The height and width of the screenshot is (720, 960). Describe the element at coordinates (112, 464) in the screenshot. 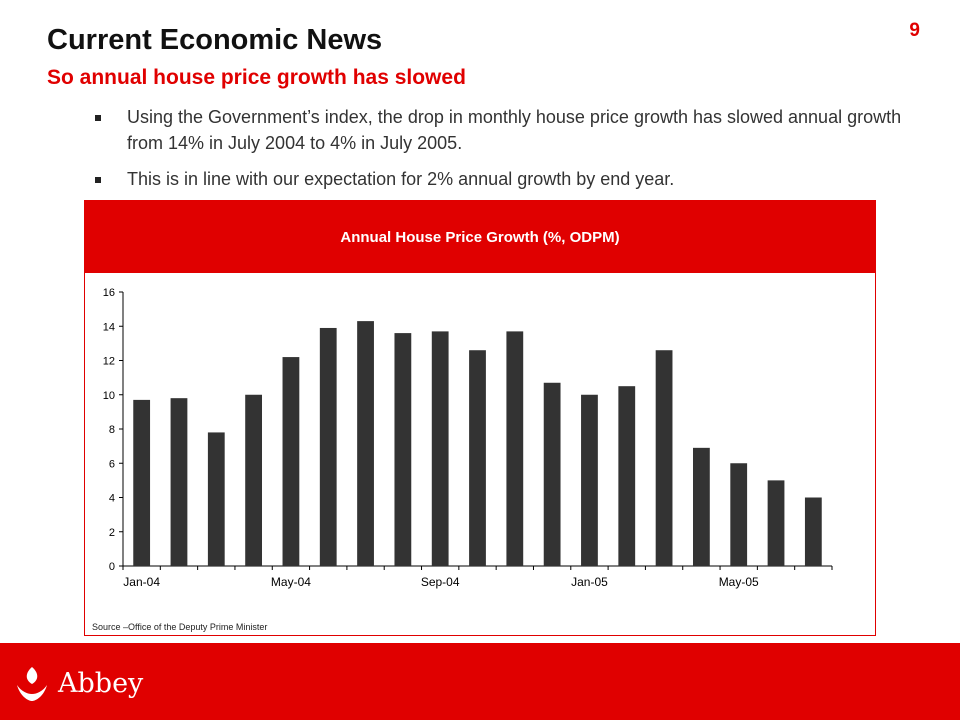

I see `y-tick-label: 6` at that location.